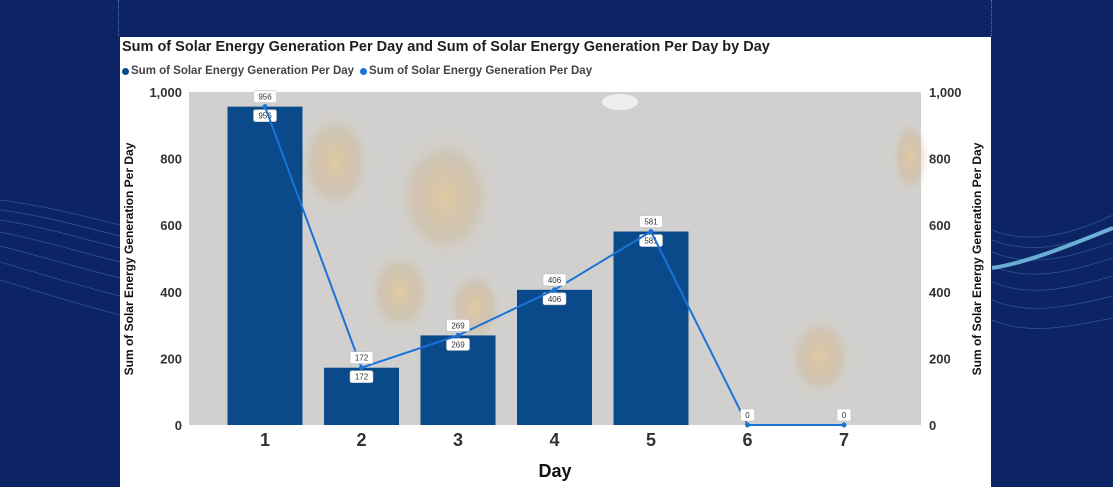 This screenshot has height=487, width=1113. I want to click on x-tick-5: 5, so click(651, 440).